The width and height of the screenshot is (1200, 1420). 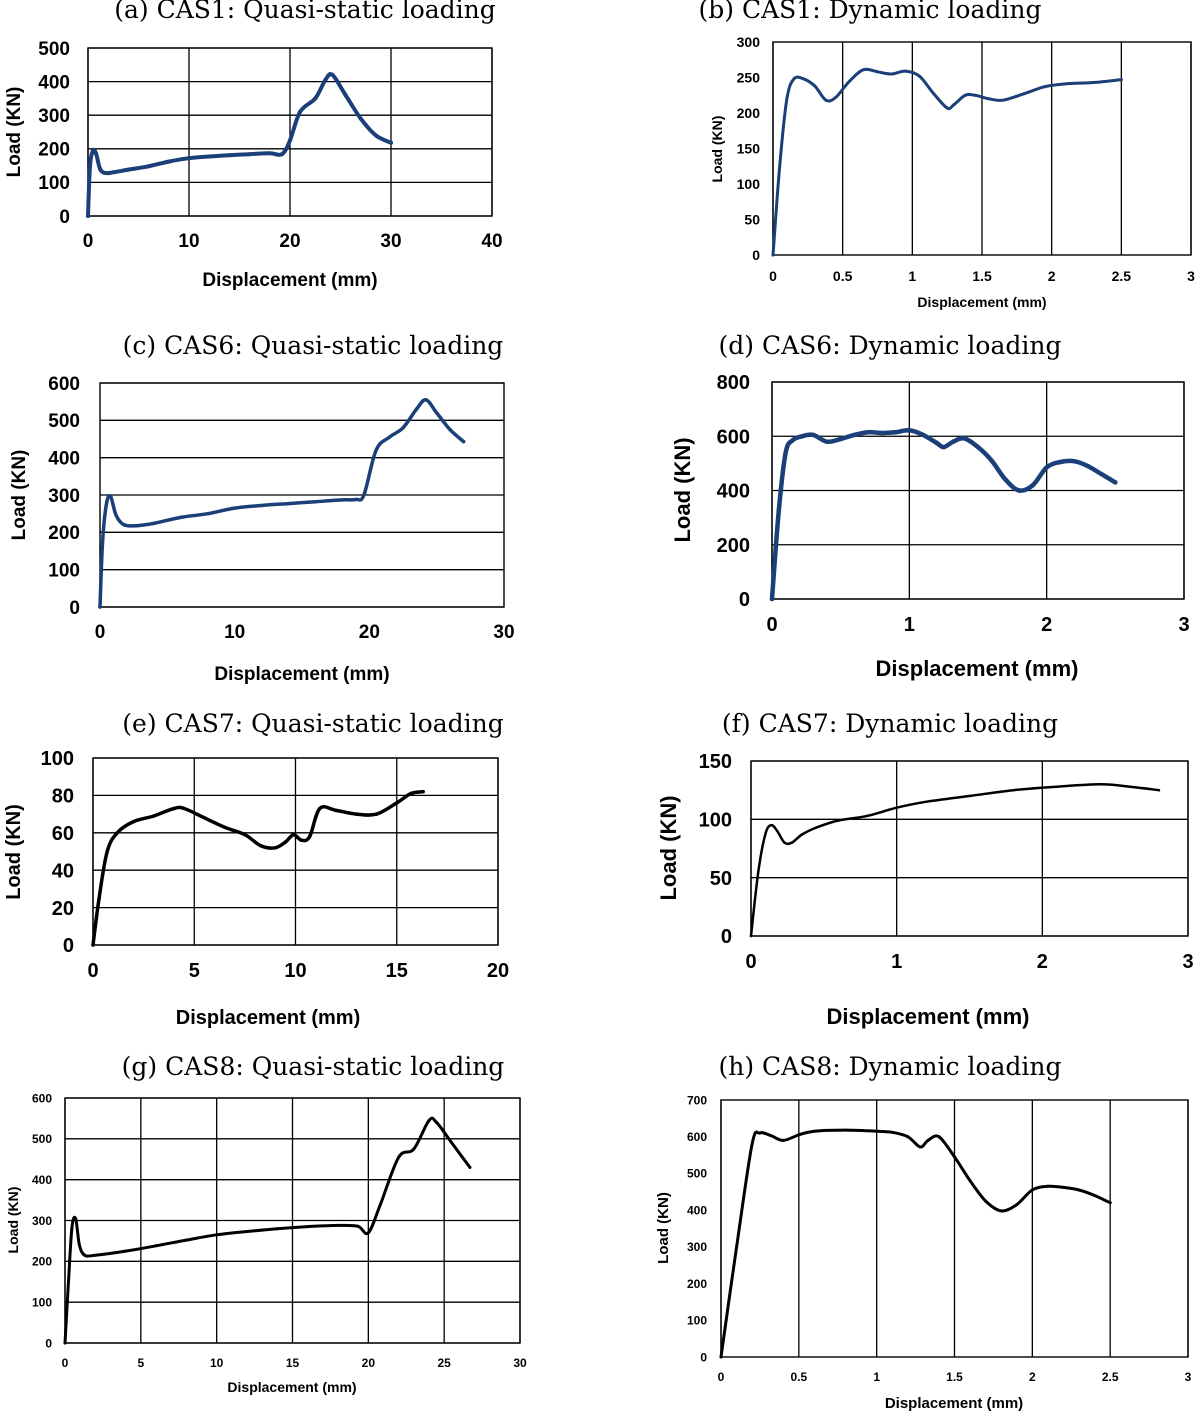 What do you see at coordinates (64, 384) in the screenshot?
I see `panel-c-ytick-label: 600` at bounding box center [64, 384].